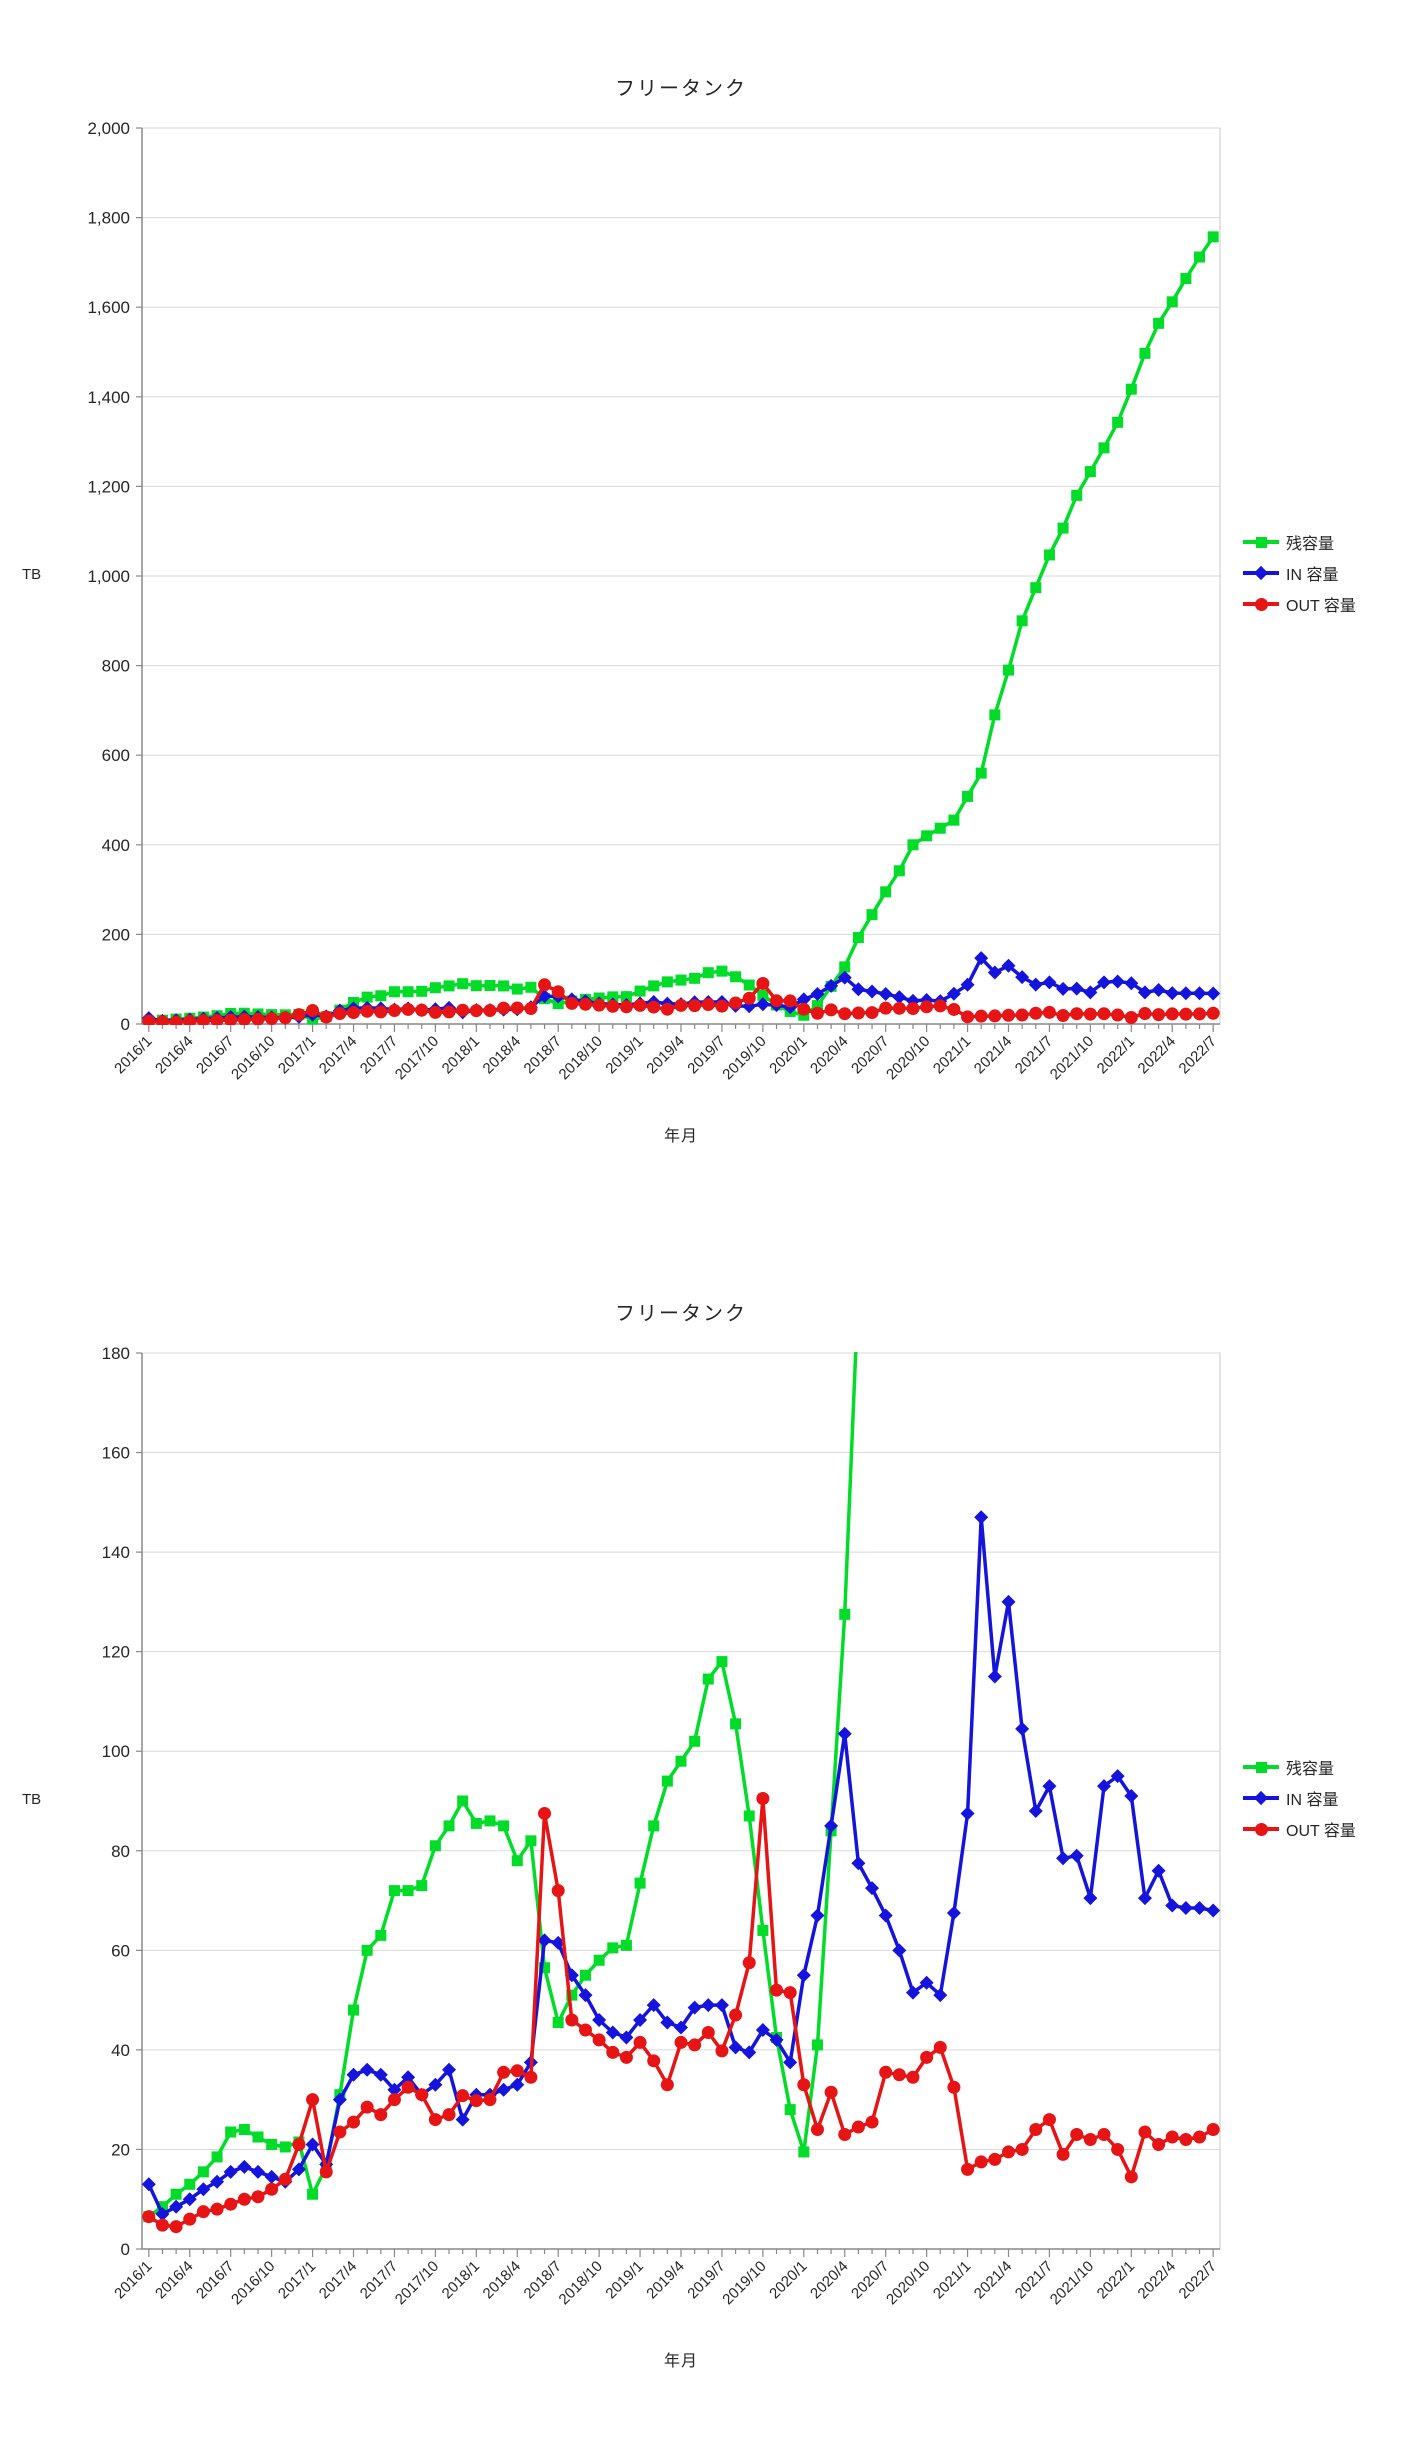 This screenshot has height=2450, width=1425. I want to click on svg-text: 200, so click(116, 934).